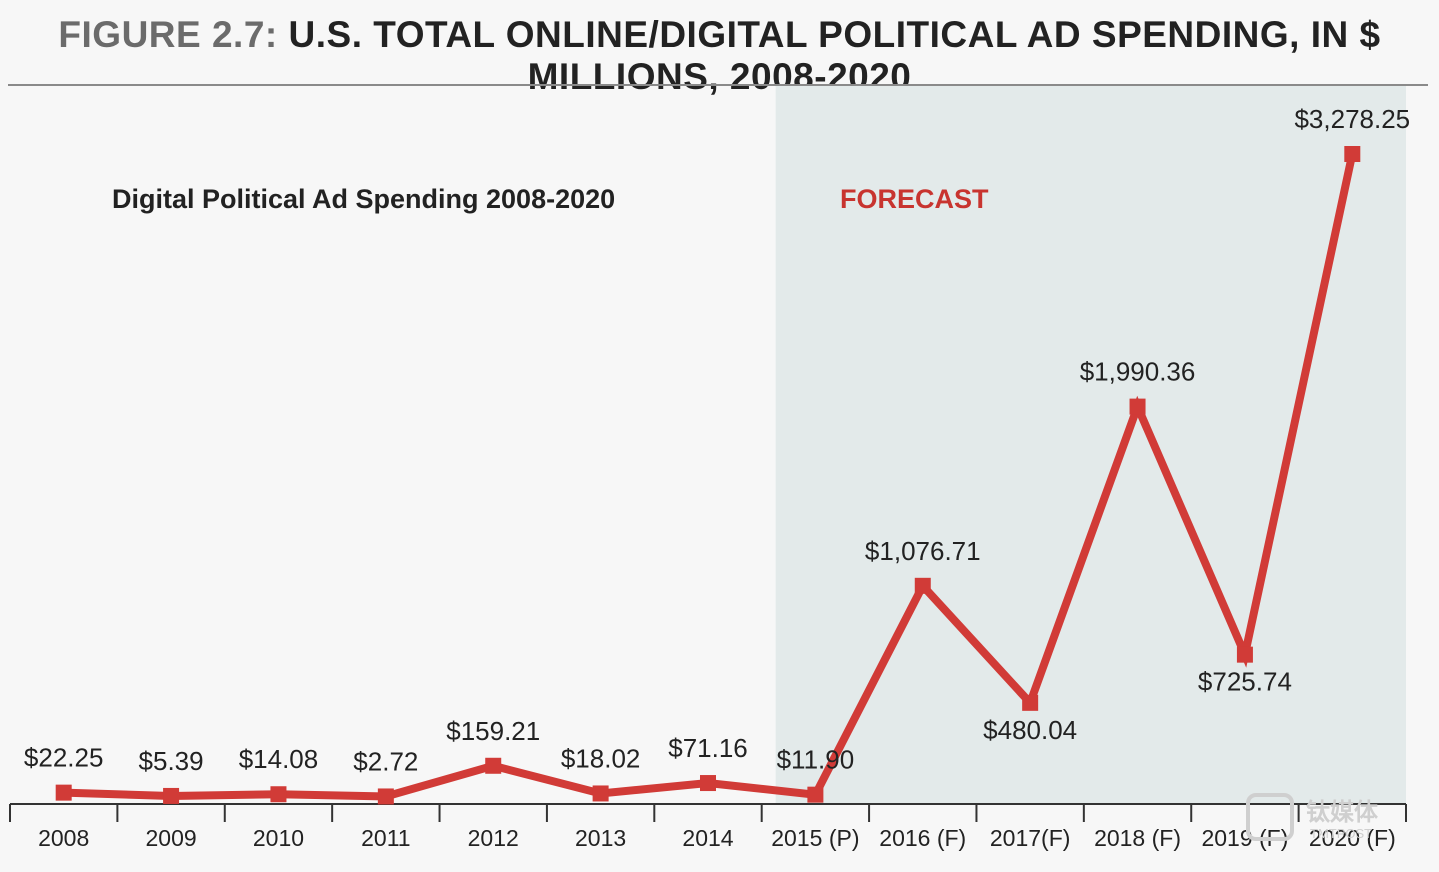  I want to click on data-label: $725.74, so click(1245, 682).